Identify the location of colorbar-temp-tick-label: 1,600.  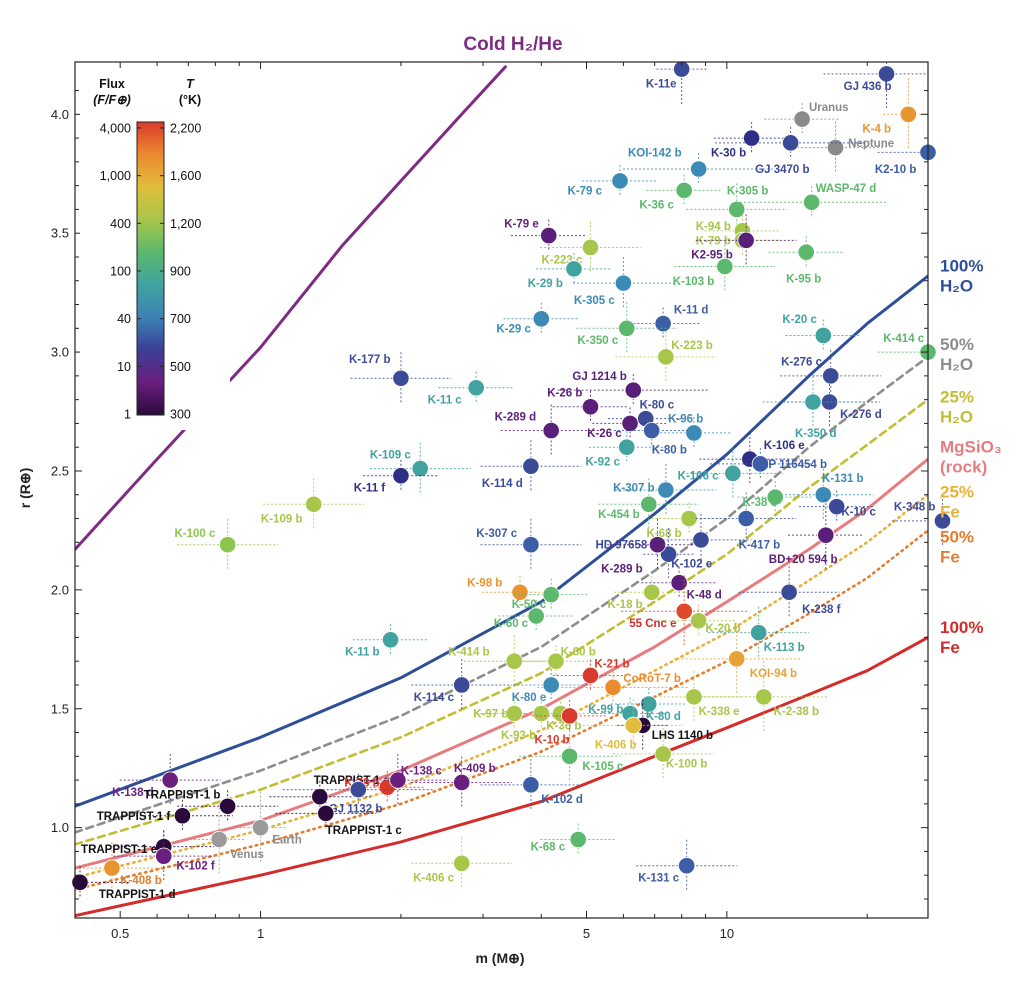
(185, 176).